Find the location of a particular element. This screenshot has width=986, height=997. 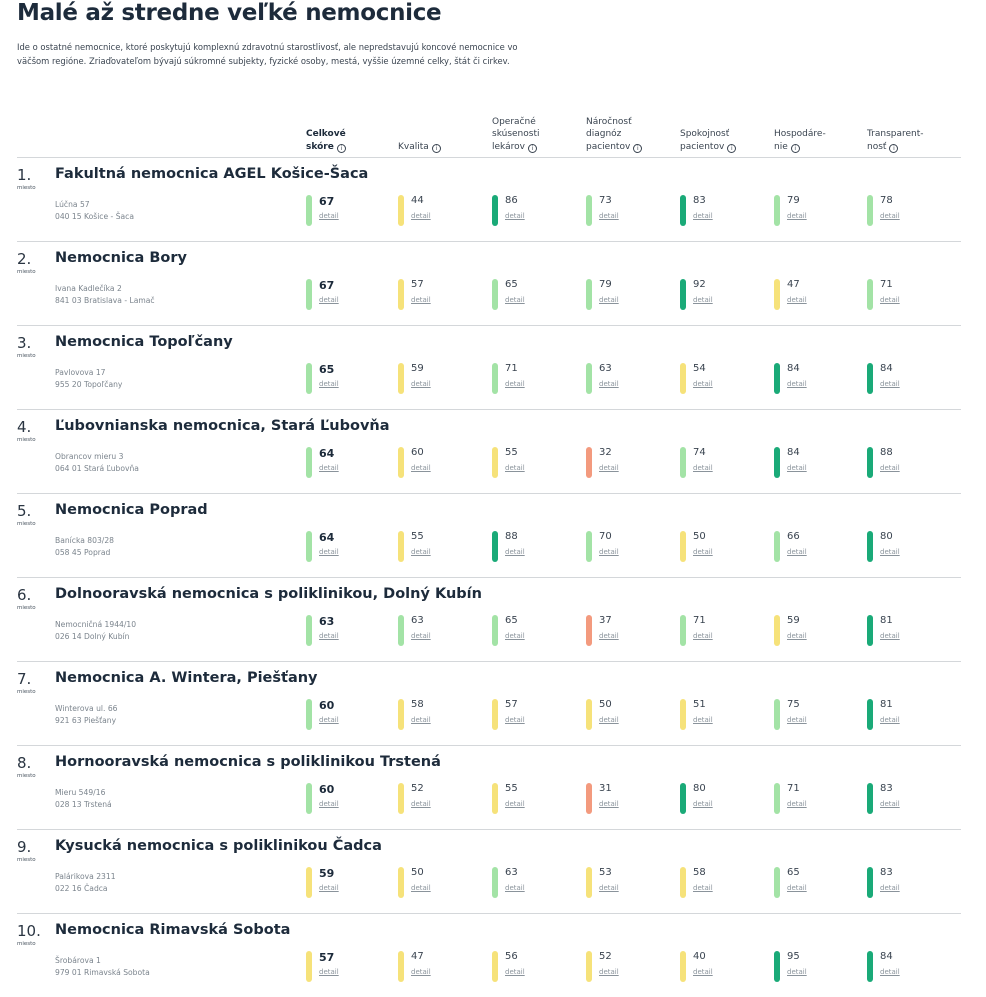

score-cell-transparentnost: 83 detail is located at coordinates (907, 799).